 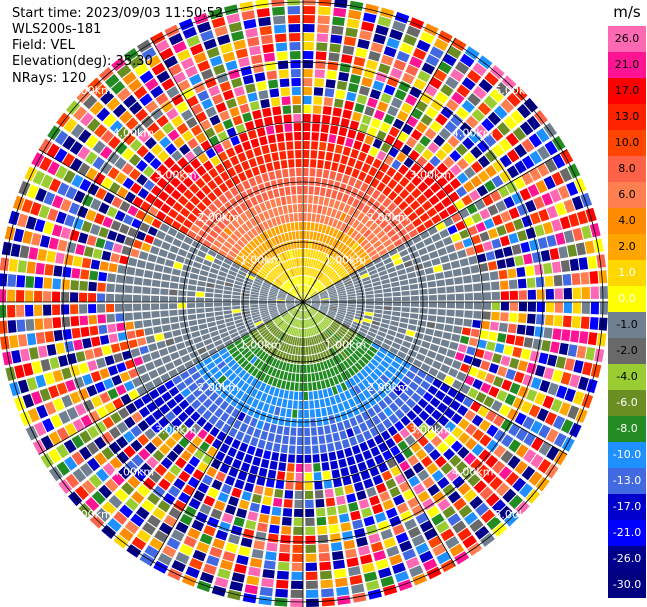 What do you see at coordinates (627, 584) in the screenshot?
I see `colorbar-tick-label: -30.0` at bounding box center [627, 584].